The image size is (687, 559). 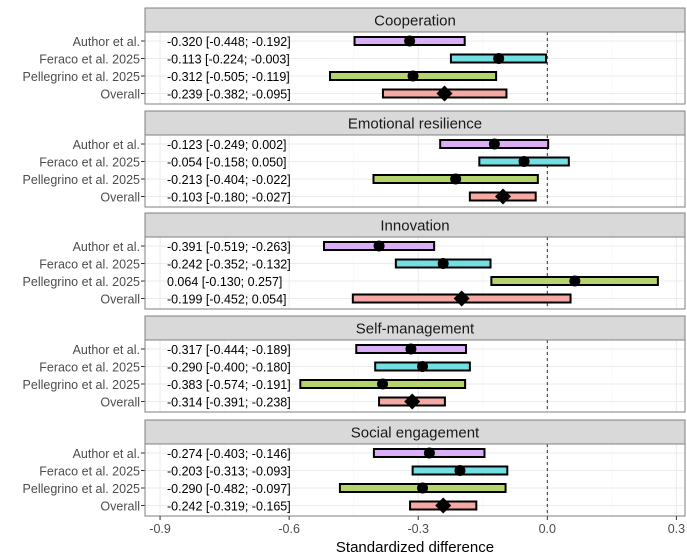 What do you see at coordinates (229, 247) in the screenshot?
I see `estimate-label: -0.391 [-0.519; -0.263]` at bounding box center [229, 247].